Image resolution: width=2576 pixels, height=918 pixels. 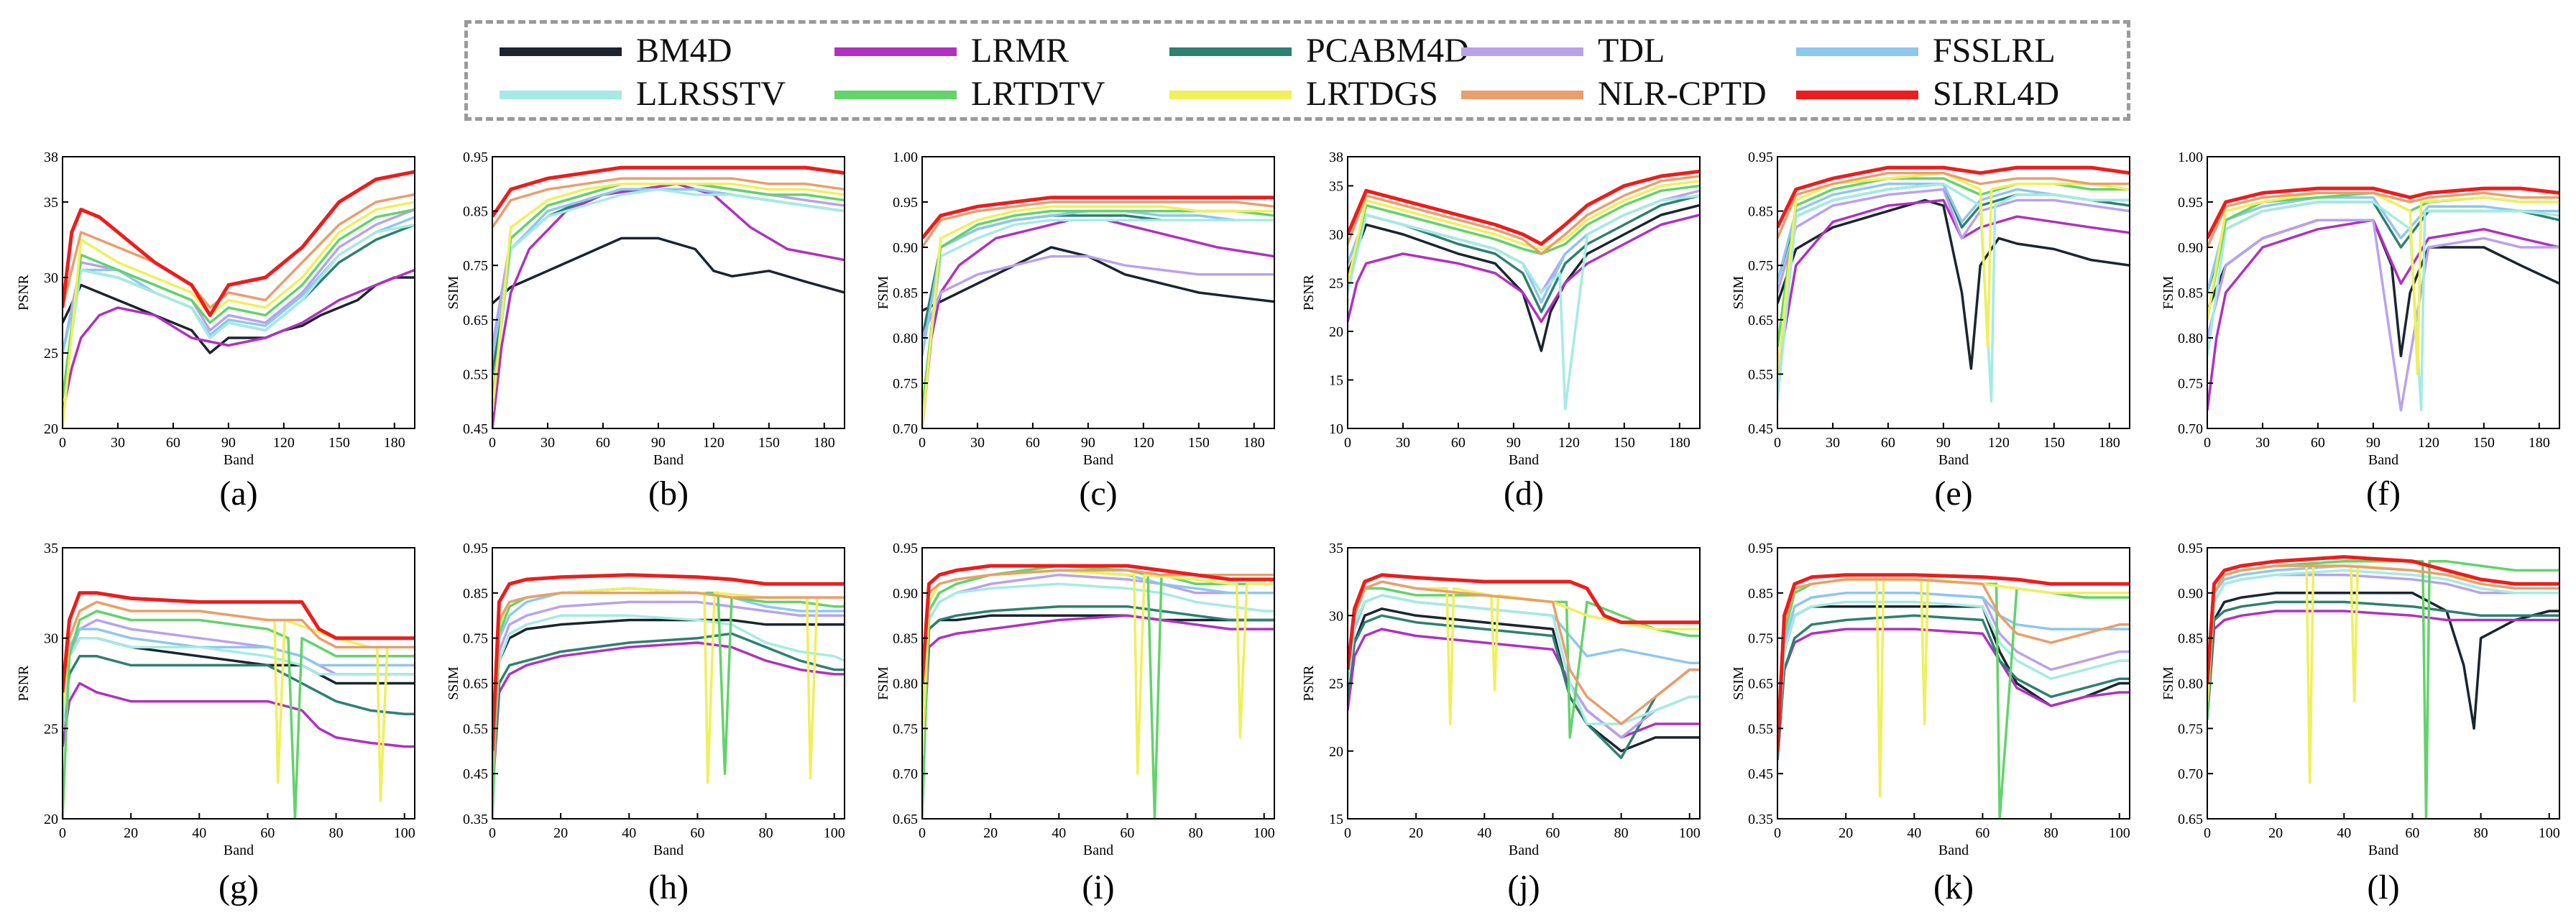 I want to click on x-tick-label: 120, so click(x=713, y=443).